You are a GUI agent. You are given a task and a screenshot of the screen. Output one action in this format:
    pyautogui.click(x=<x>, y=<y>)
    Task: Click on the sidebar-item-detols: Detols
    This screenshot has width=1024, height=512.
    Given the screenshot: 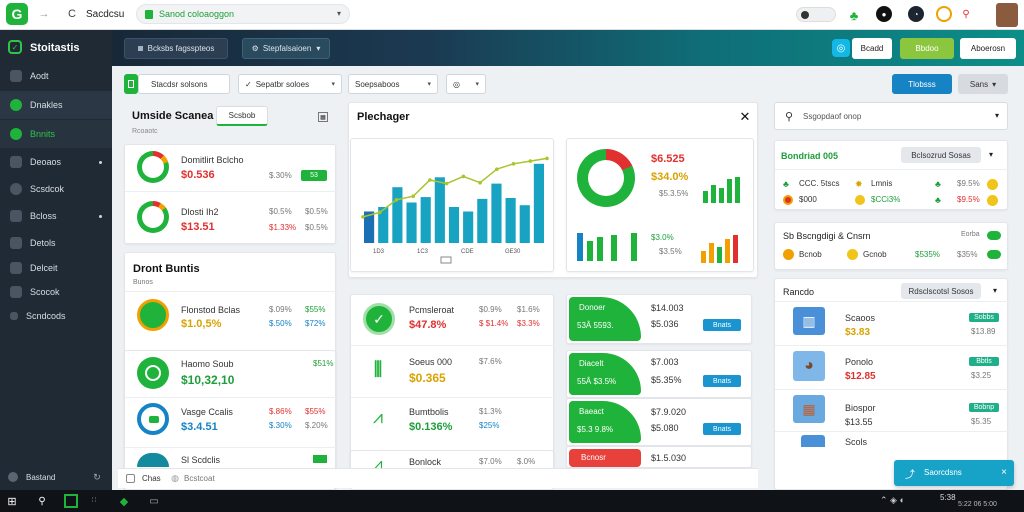 What is the action you would take?
    pyautogui.click(x=56, y=243)
    